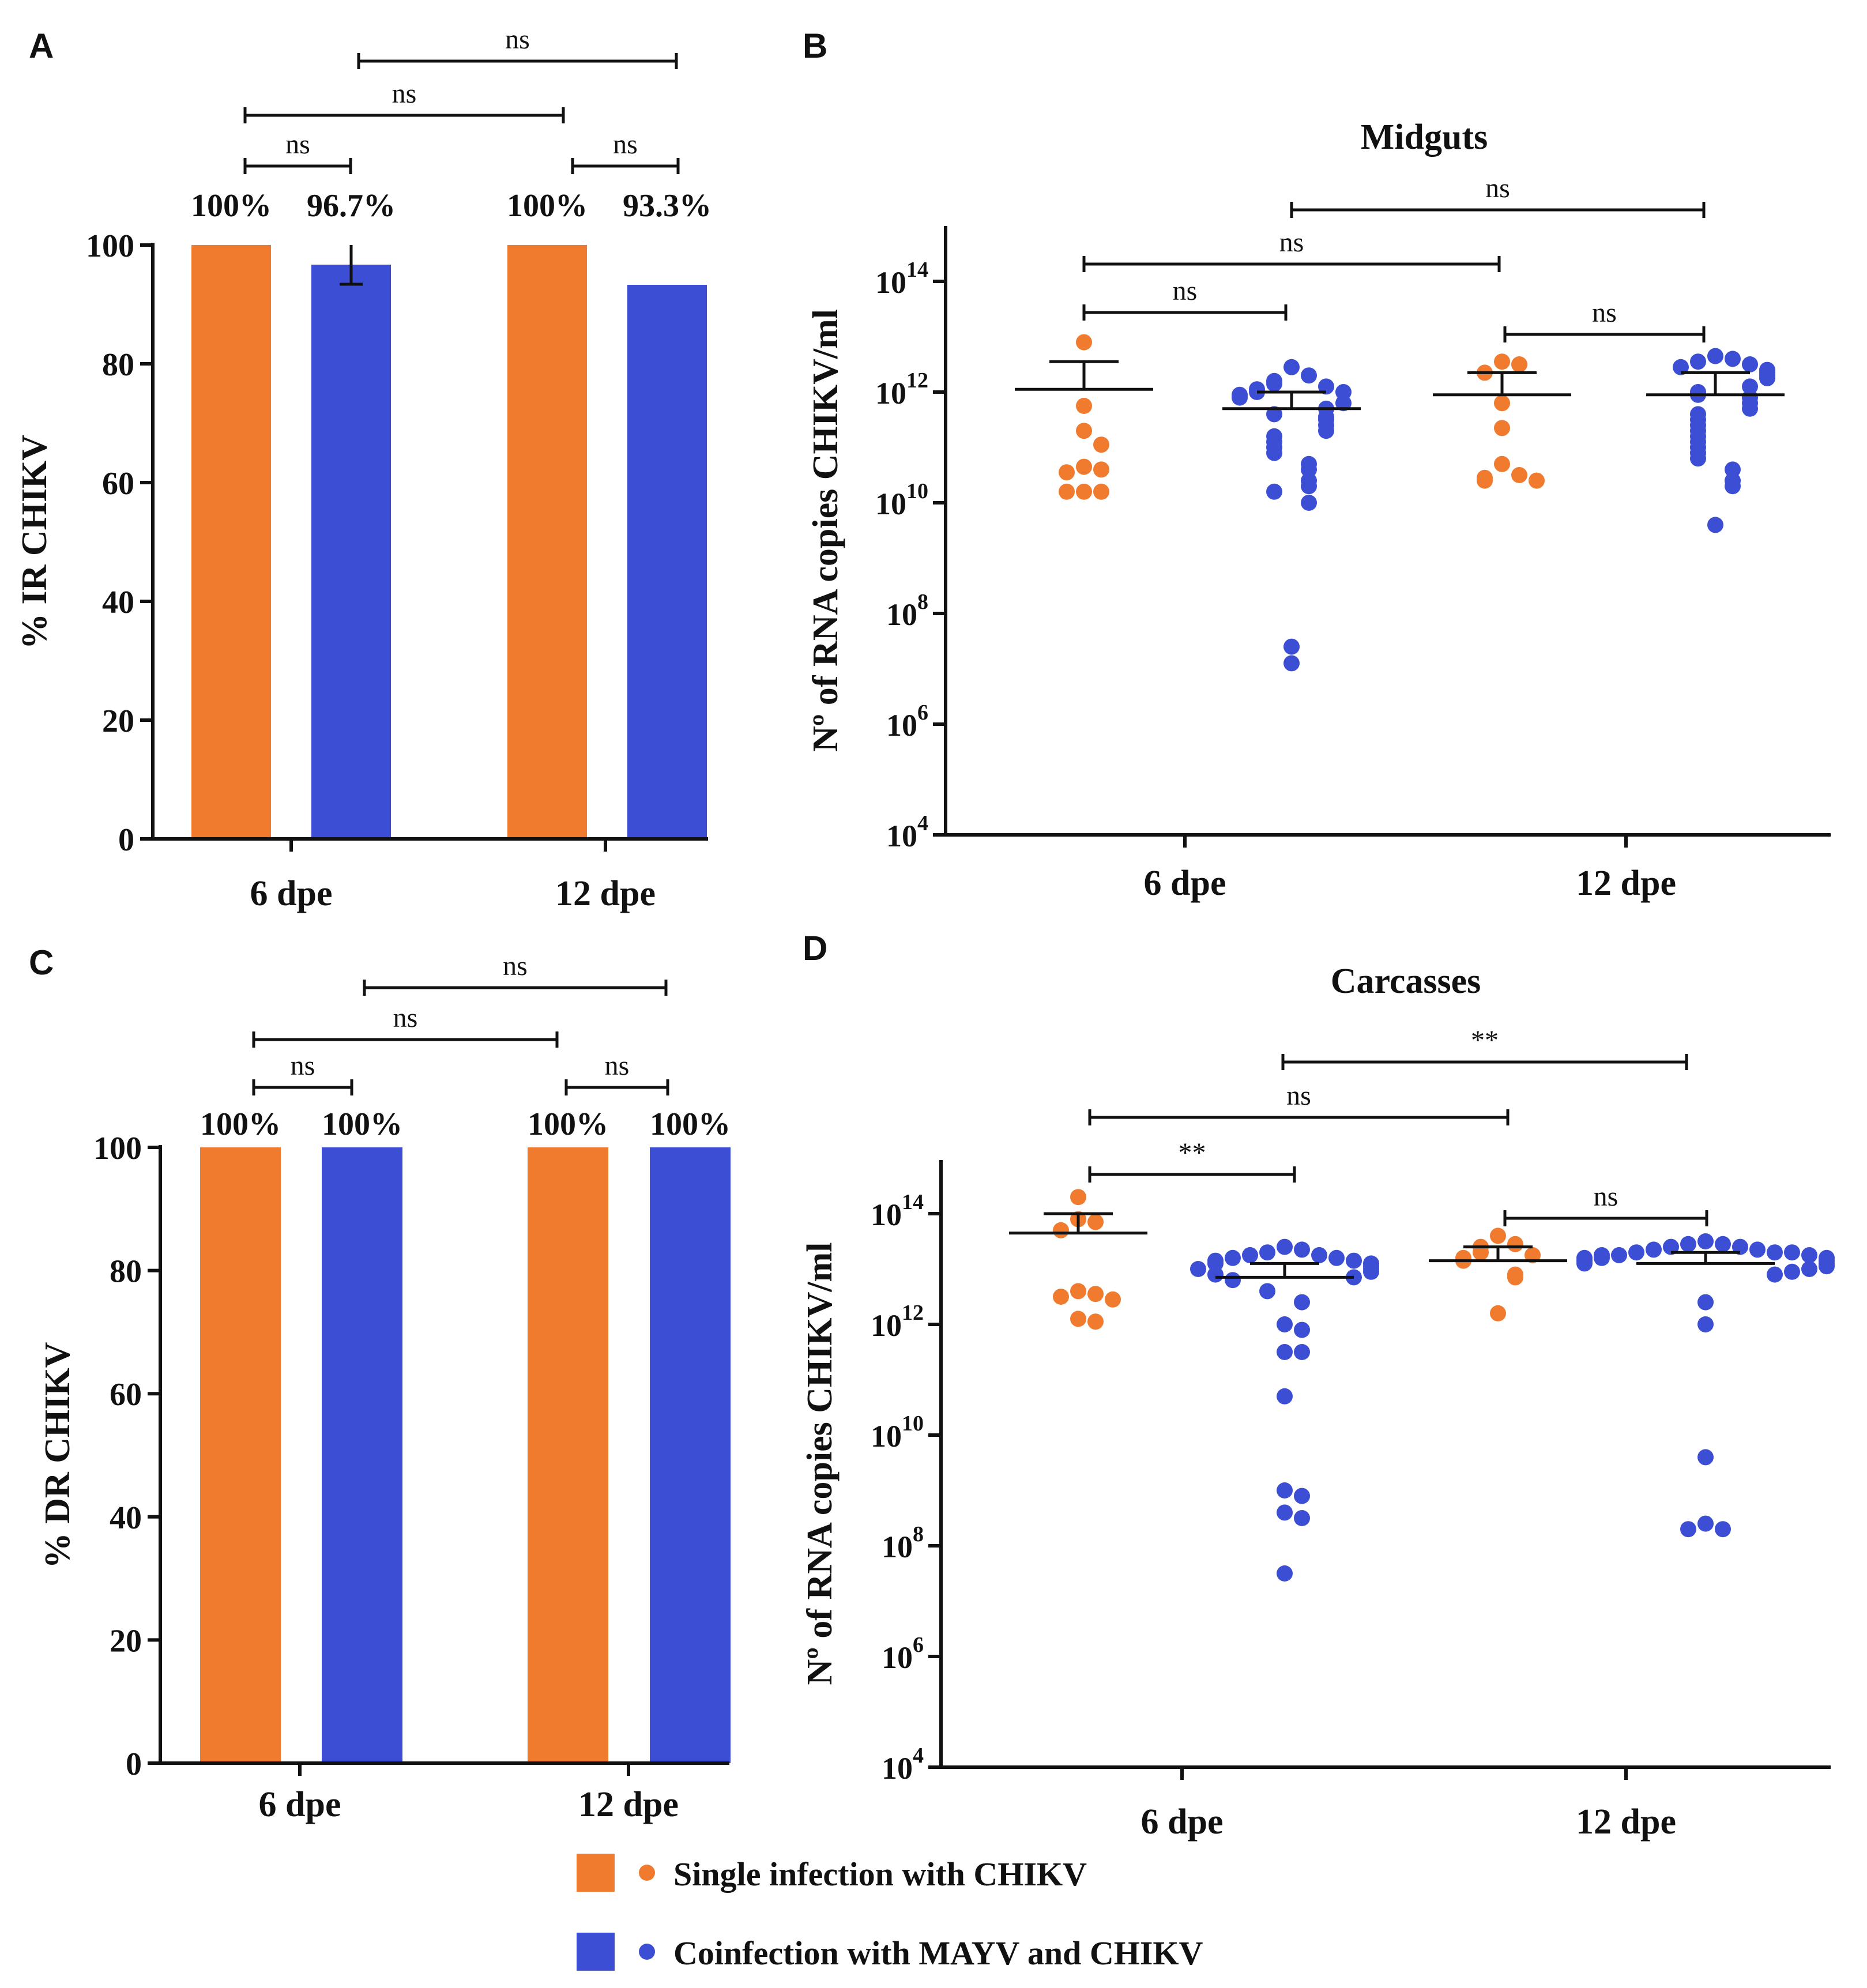  I want to click on y-tick-label: 10¹⁰, so click(898, 1432).